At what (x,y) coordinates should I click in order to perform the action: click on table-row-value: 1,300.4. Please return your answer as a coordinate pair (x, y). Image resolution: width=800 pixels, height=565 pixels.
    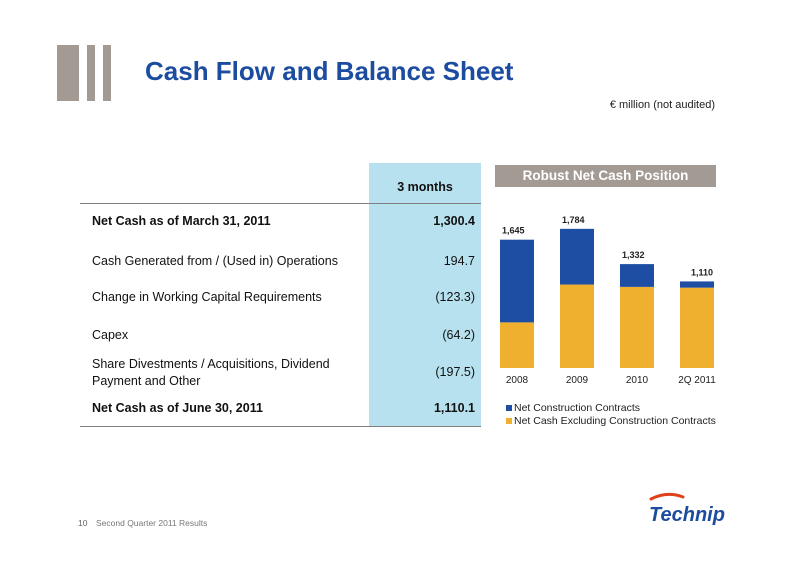
    Looking at the image, I should click on (454, 221).